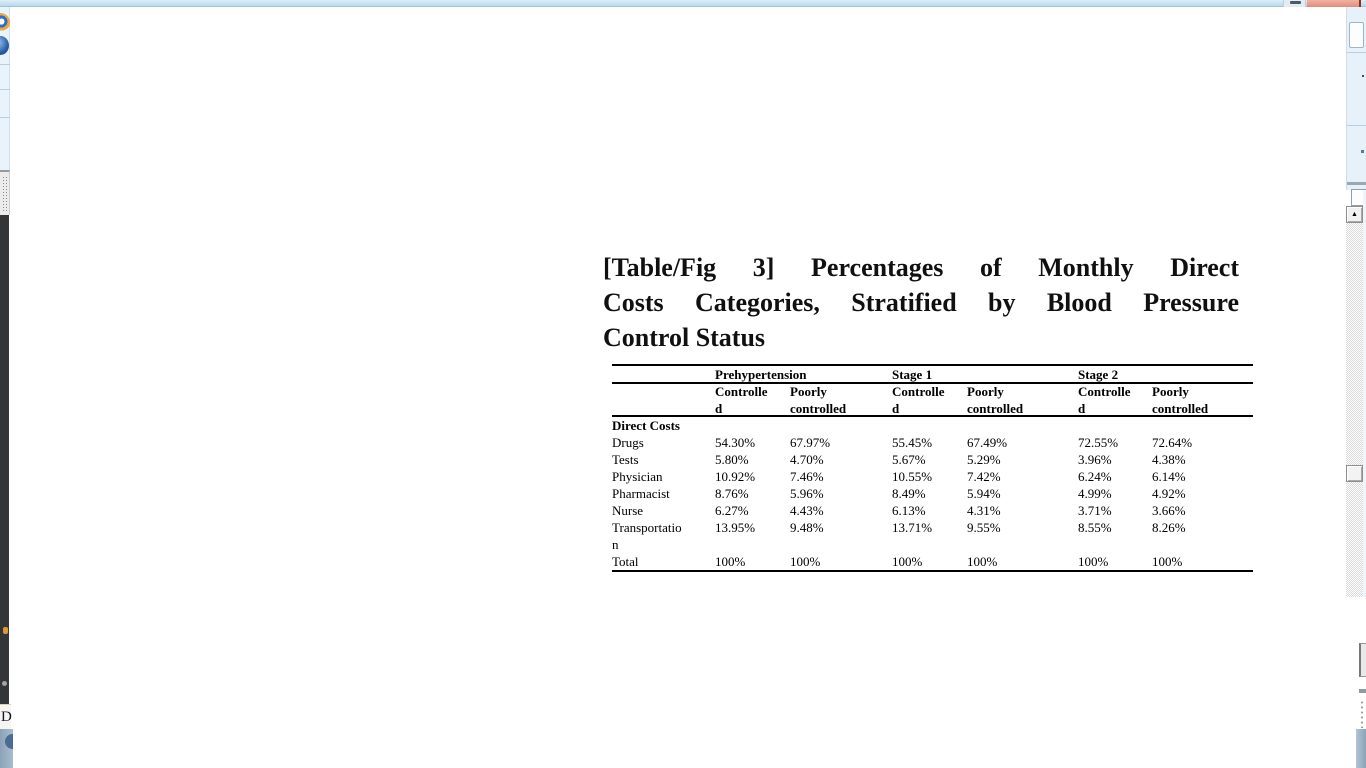 The height and width of the screenshot is (768, 1366). Describe the element at coordinates (1361, 748) in the screenshot. I see `taskbar-right-edge` at that location.